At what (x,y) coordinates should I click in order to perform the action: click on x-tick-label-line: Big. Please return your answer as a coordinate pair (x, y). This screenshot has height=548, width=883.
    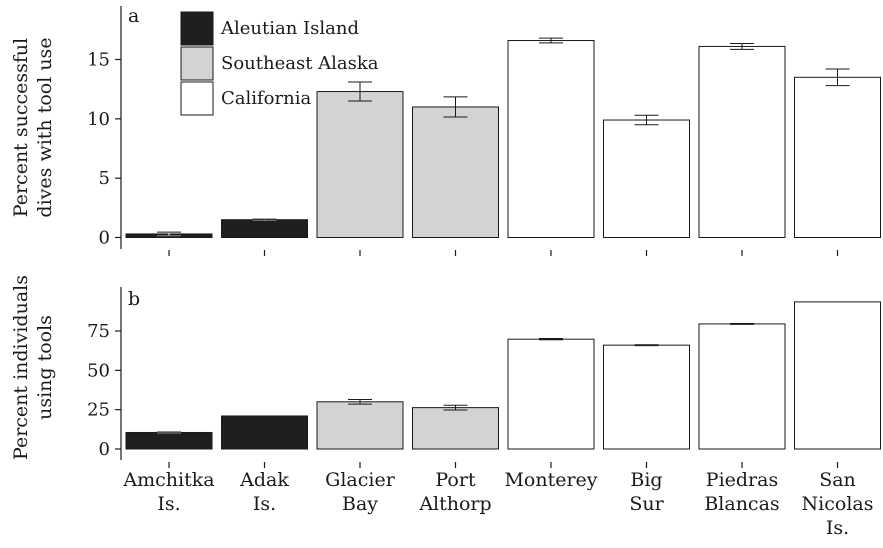
    Looking at the image, I should click on (646, 480).